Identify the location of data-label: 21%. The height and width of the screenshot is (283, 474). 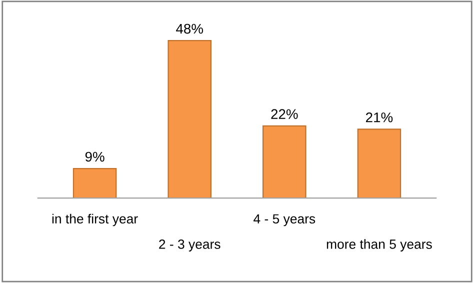
(379, 117).